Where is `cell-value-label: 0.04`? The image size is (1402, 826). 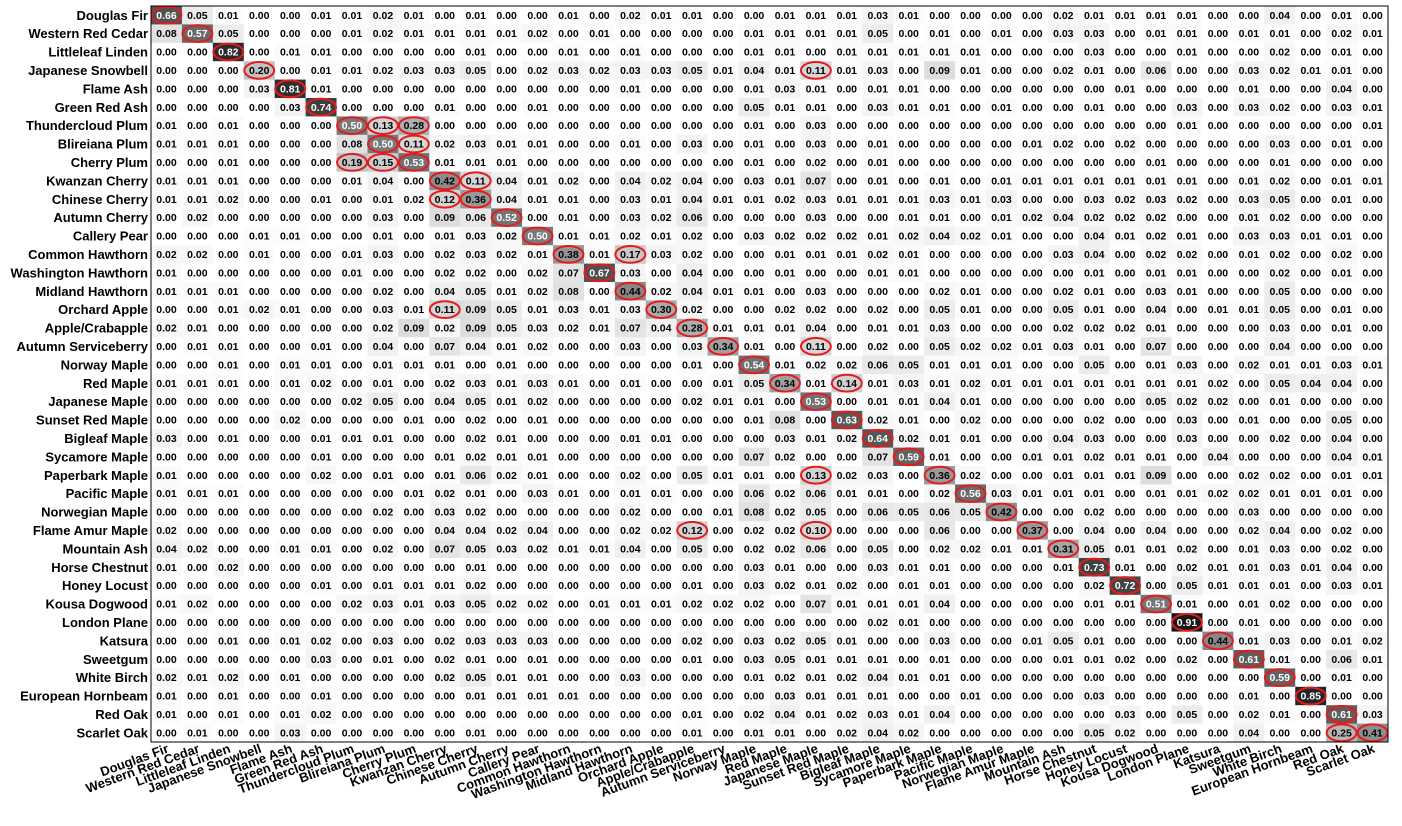
cell-value-label: 0.04 is located at coordinates (1341, 384).